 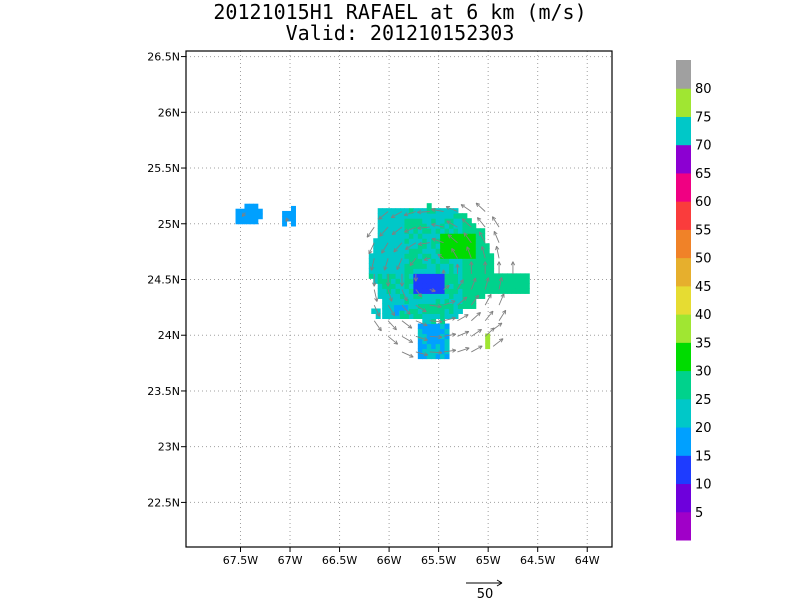 What do you see at coordinates (703, 230) in the screenshot?
I see `colorbar-label: 55` at bounding box center [703, 230].